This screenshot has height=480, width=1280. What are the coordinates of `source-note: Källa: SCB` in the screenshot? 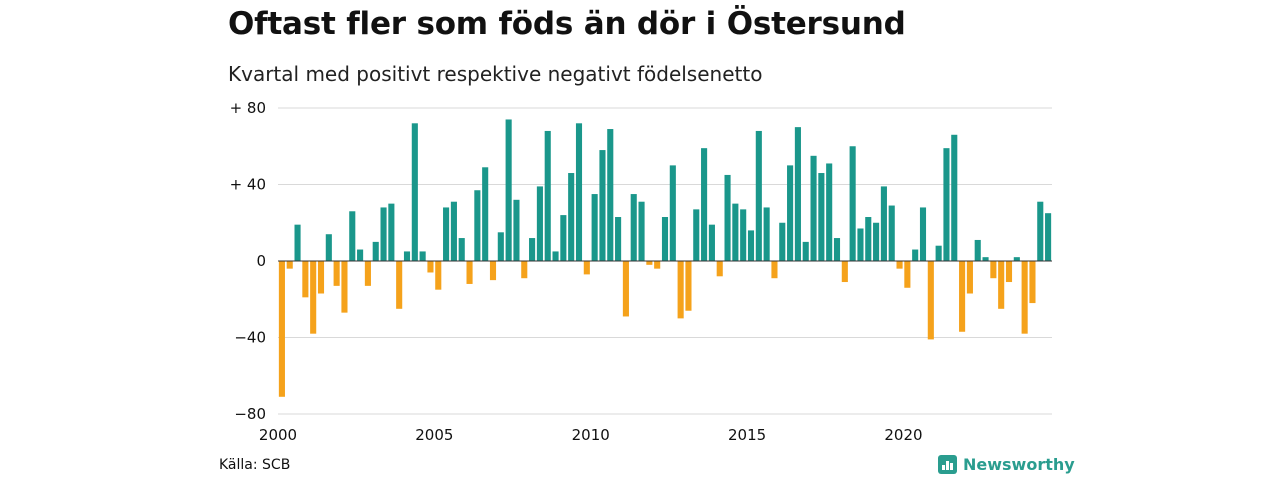 It's located at (255, 465).